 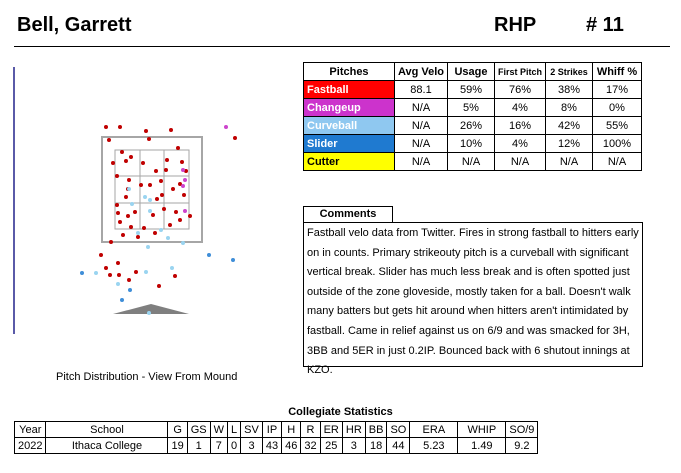 What do you see at coordinates (398, 429) in the screenshot?
I see `stats-header-cell: SO` at bounding box center [398, 429].